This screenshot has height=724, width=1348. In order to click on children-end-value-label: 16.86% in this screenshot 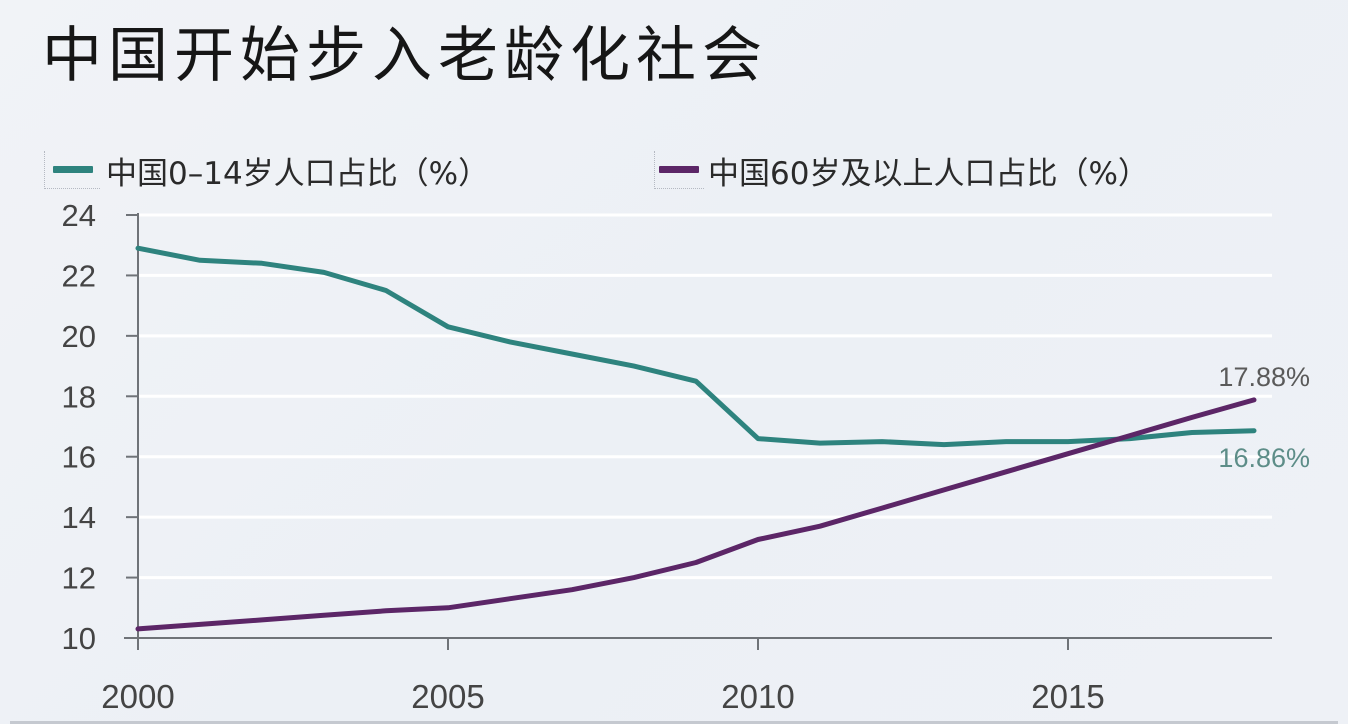, I will do `click(1264, 458)`.